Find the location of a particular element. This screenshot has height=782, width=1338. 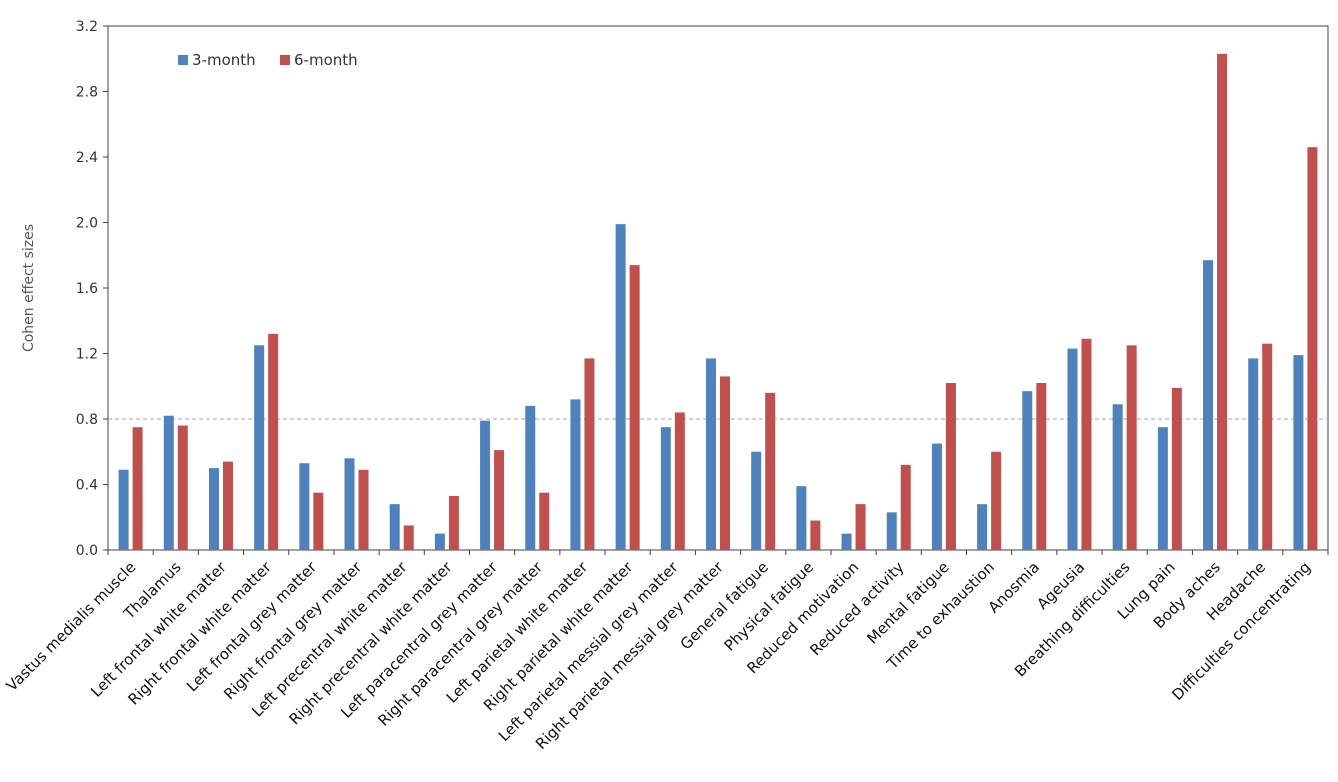

y-tick-label: 2.4 is located at coordinates (87, 158).